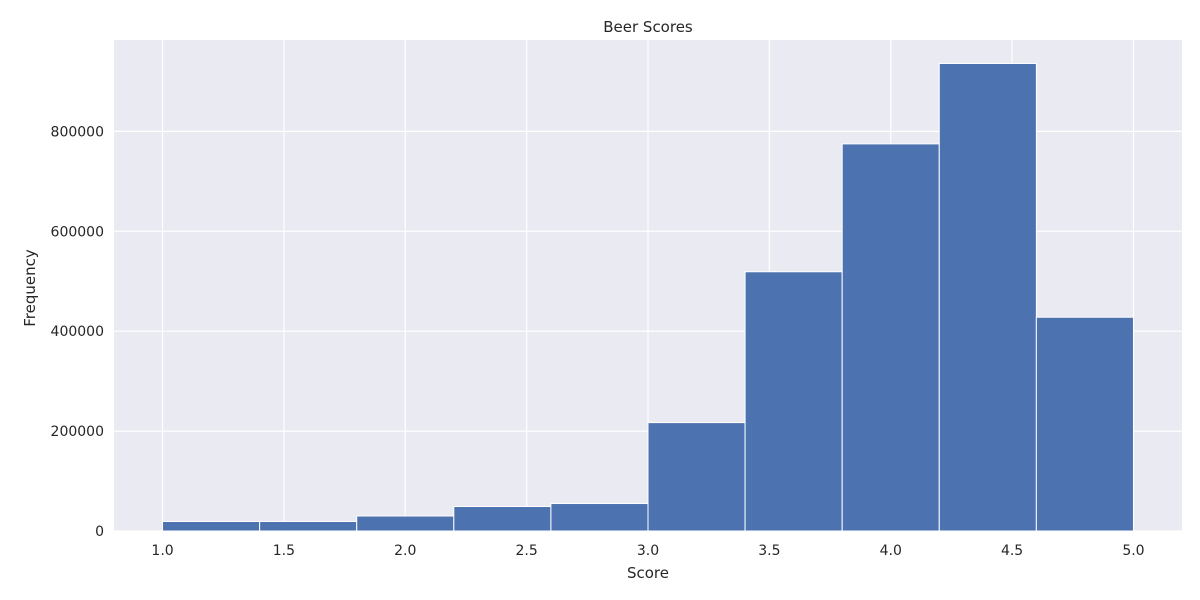  Describe the element at coordinates (405, 551) in the screenshot. I see `x-tick-label: 2.0` at that location.